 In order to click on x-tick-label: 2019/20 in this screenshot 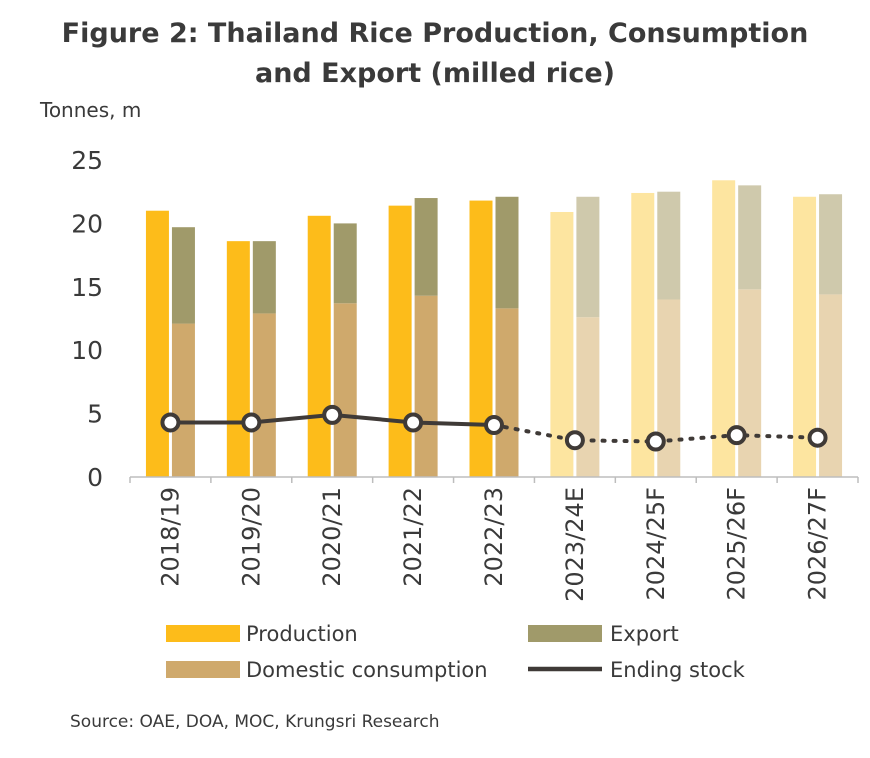, I will do `click(251, 537)`.